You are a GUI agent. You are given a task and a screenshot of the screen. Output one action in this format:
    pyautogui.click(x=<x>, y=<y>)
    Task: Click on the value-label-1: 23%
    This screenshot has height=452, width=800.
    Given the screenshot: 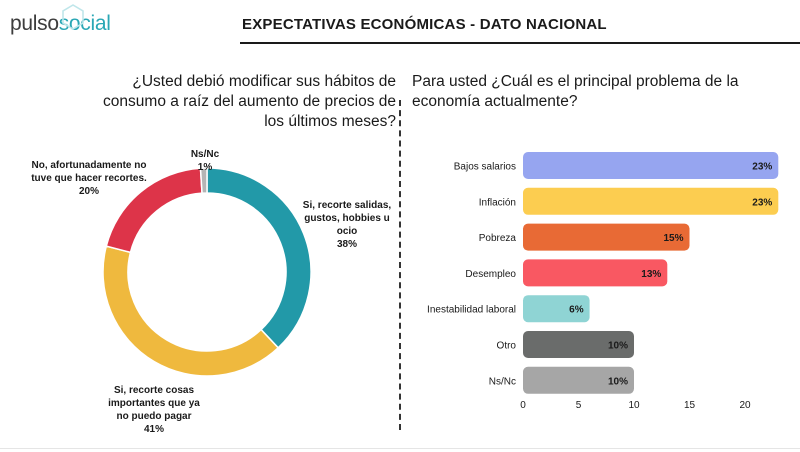 What is the action you would take?
    pyautogui.click(x=762, y=202)
    